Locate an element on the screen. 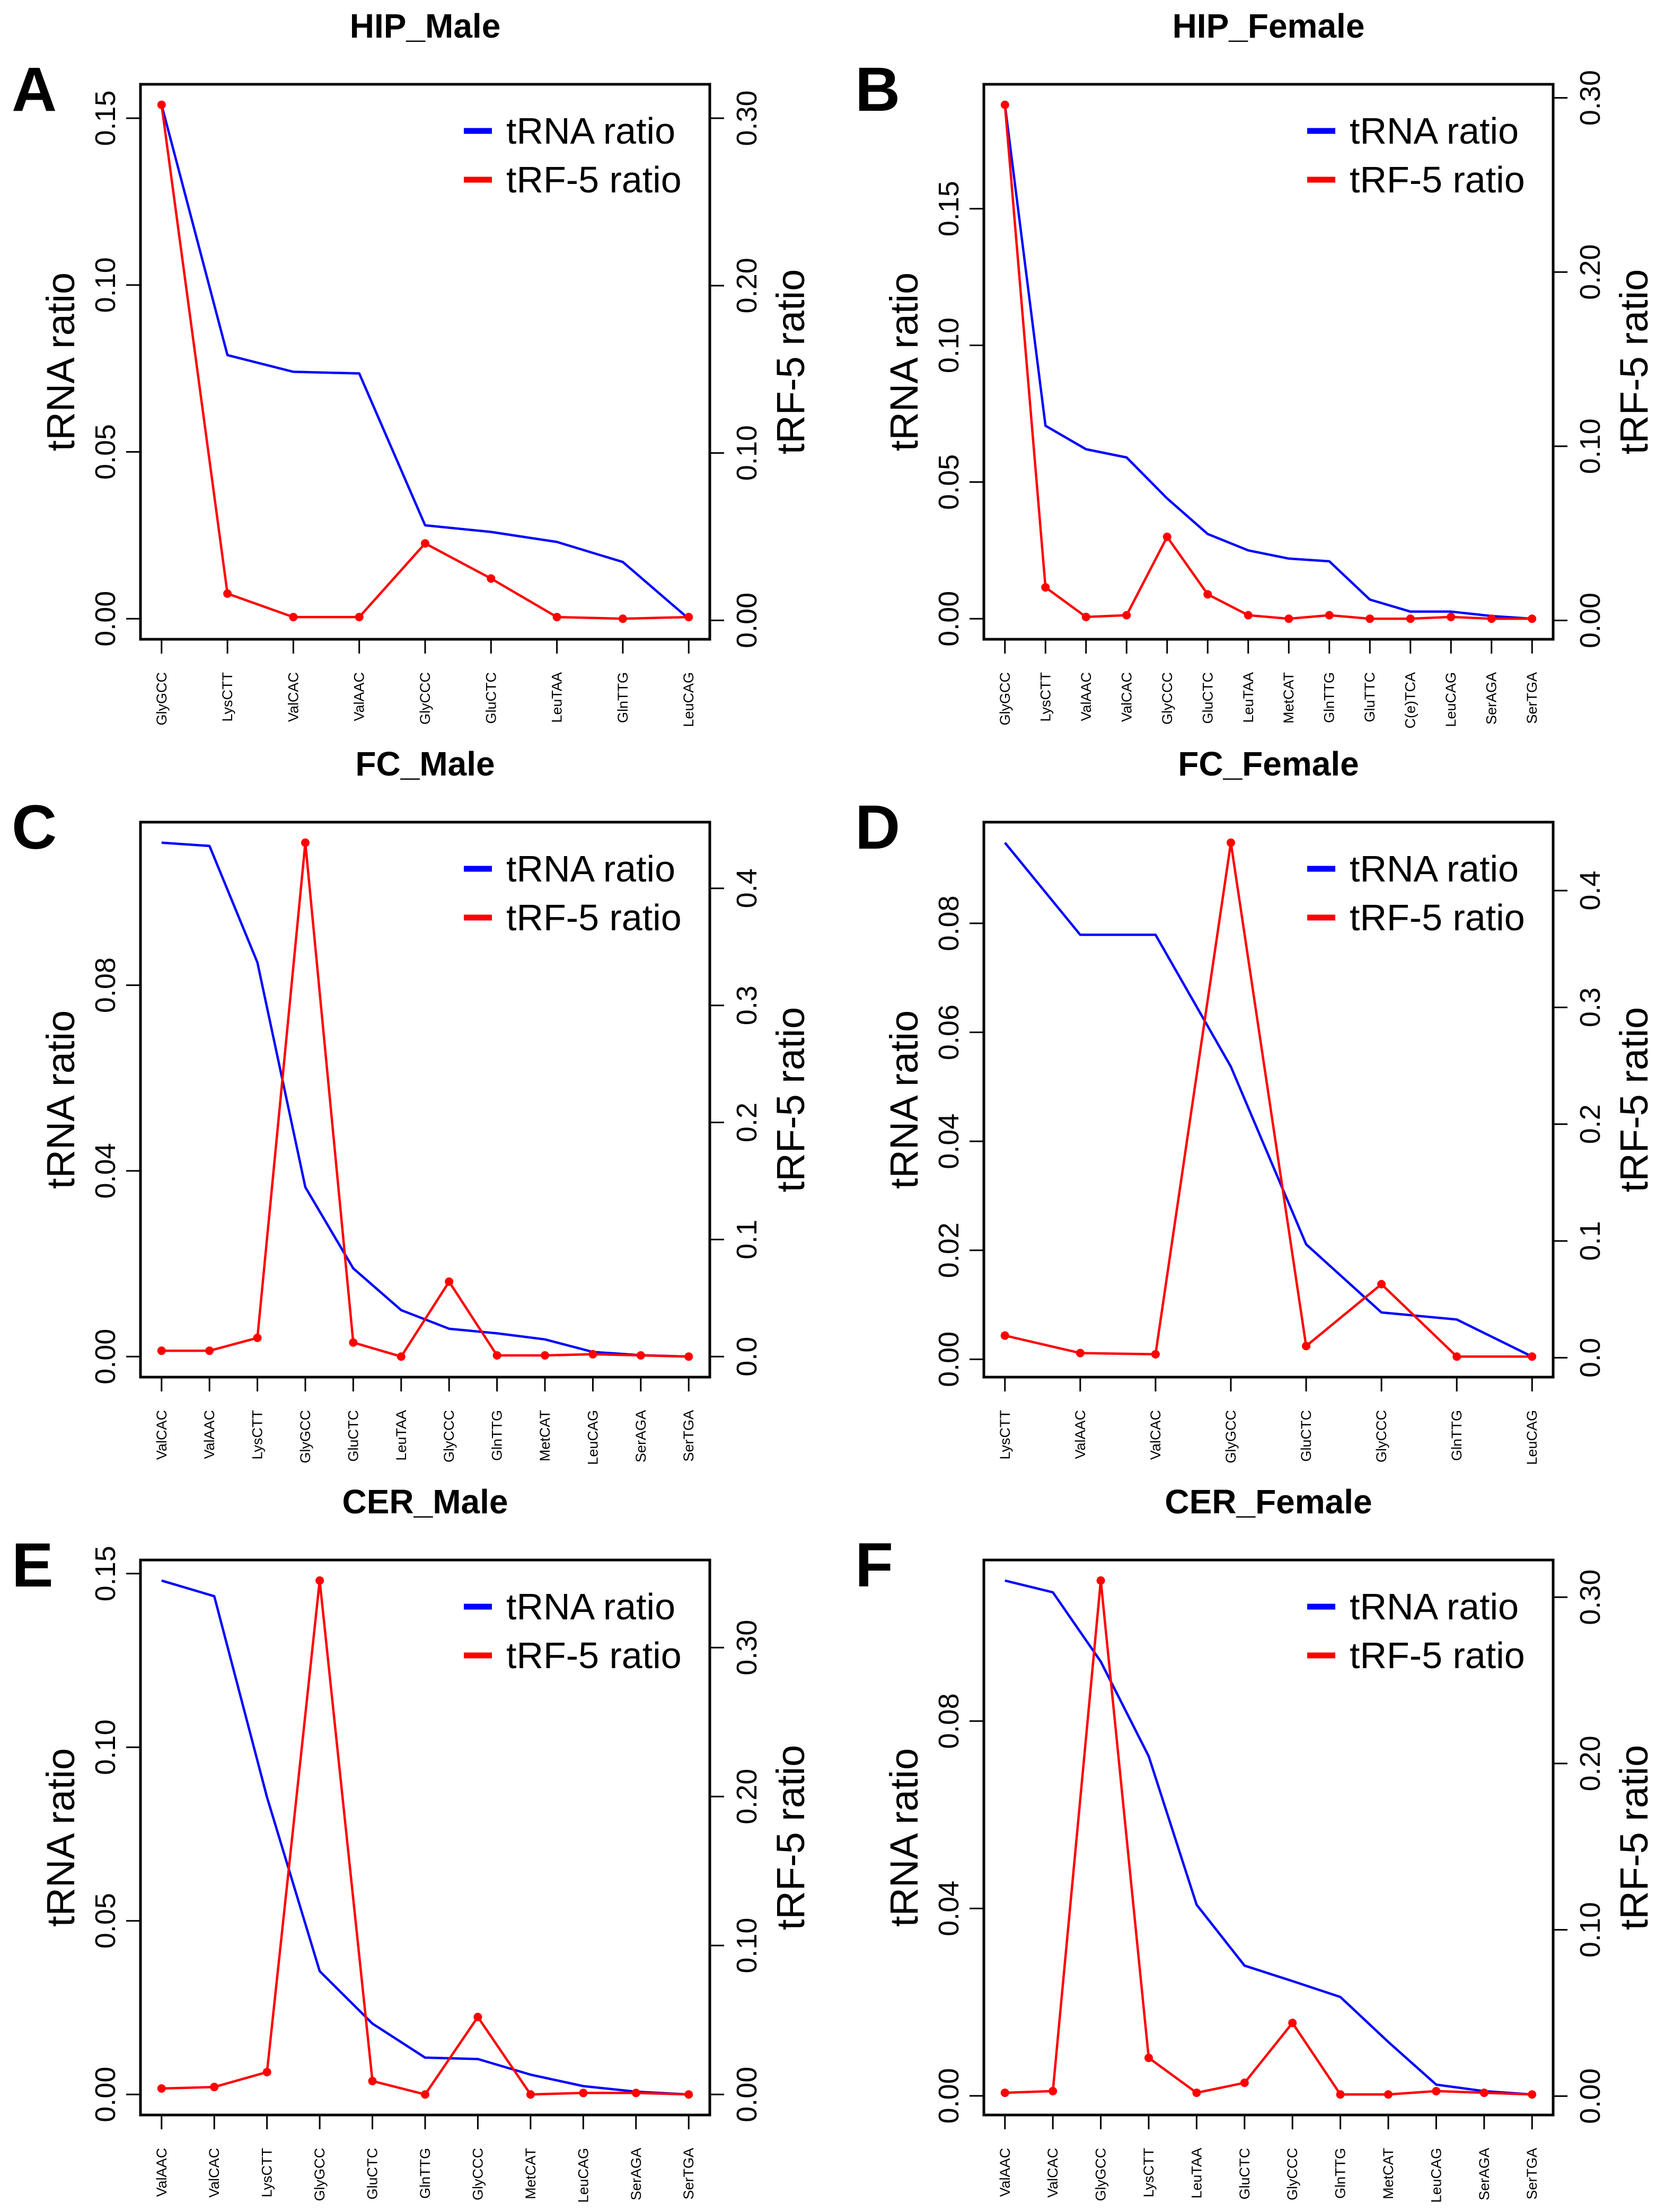  y2-tick-label: 0.3 is located at coordinates (747, 1005).